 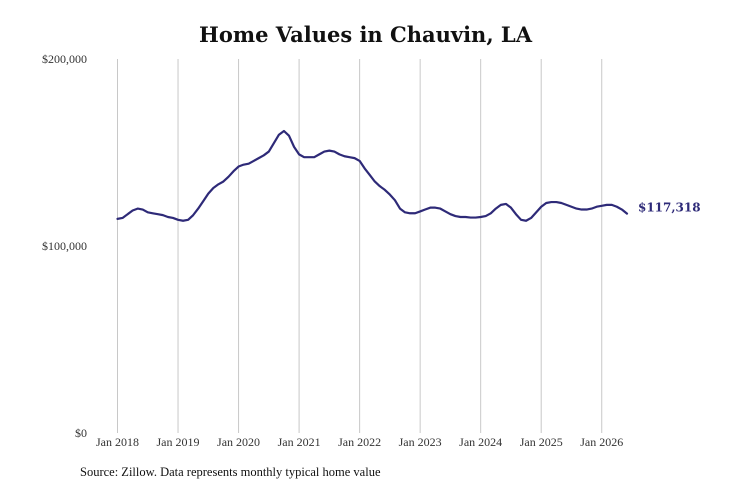 What do you see at coordinates (480, 442) in the screenshot?
I see `x-tick-label: Jan 2024` at bounding box center [480, 442].